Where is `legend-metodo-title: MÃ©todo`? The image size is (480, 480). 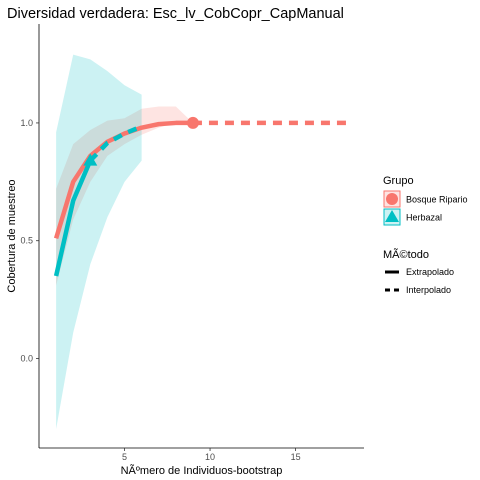 legend-metodo-title: MÃ©todo is located at coordinates (406, 254).